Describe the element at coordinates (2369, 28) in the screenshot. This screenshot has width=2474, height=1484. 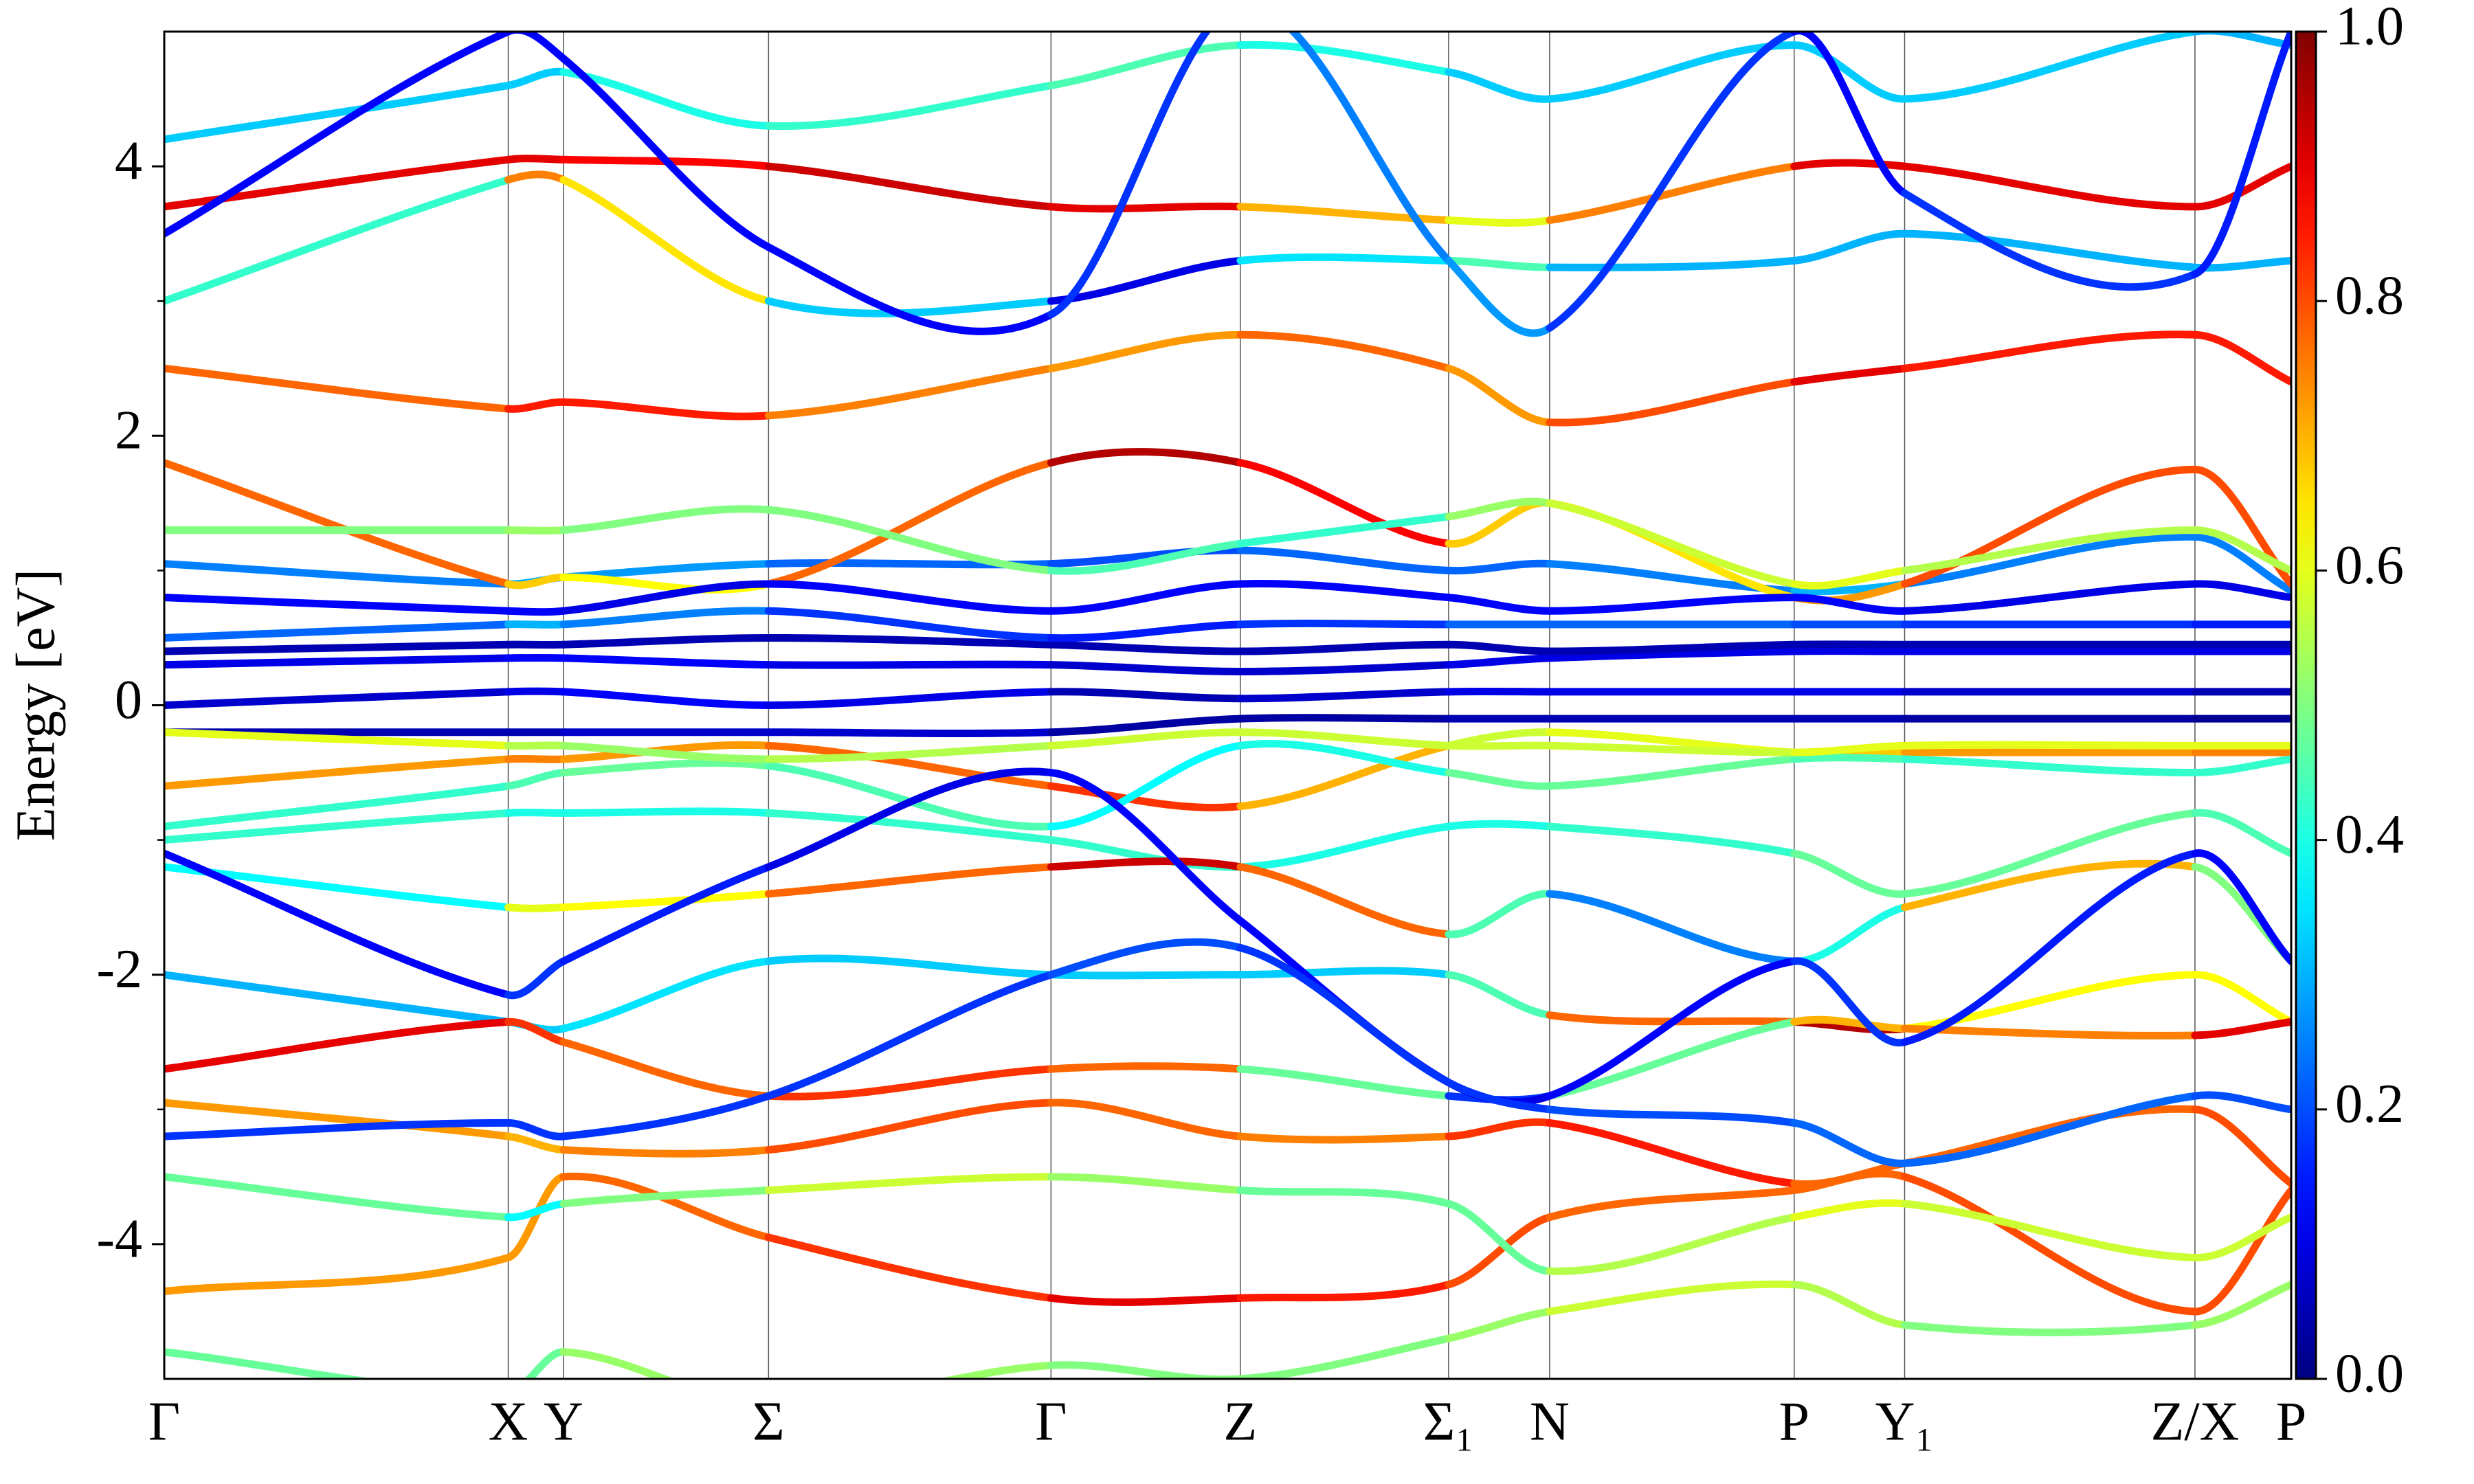
I see `colorbar-tick-label: 1.0` at that location.